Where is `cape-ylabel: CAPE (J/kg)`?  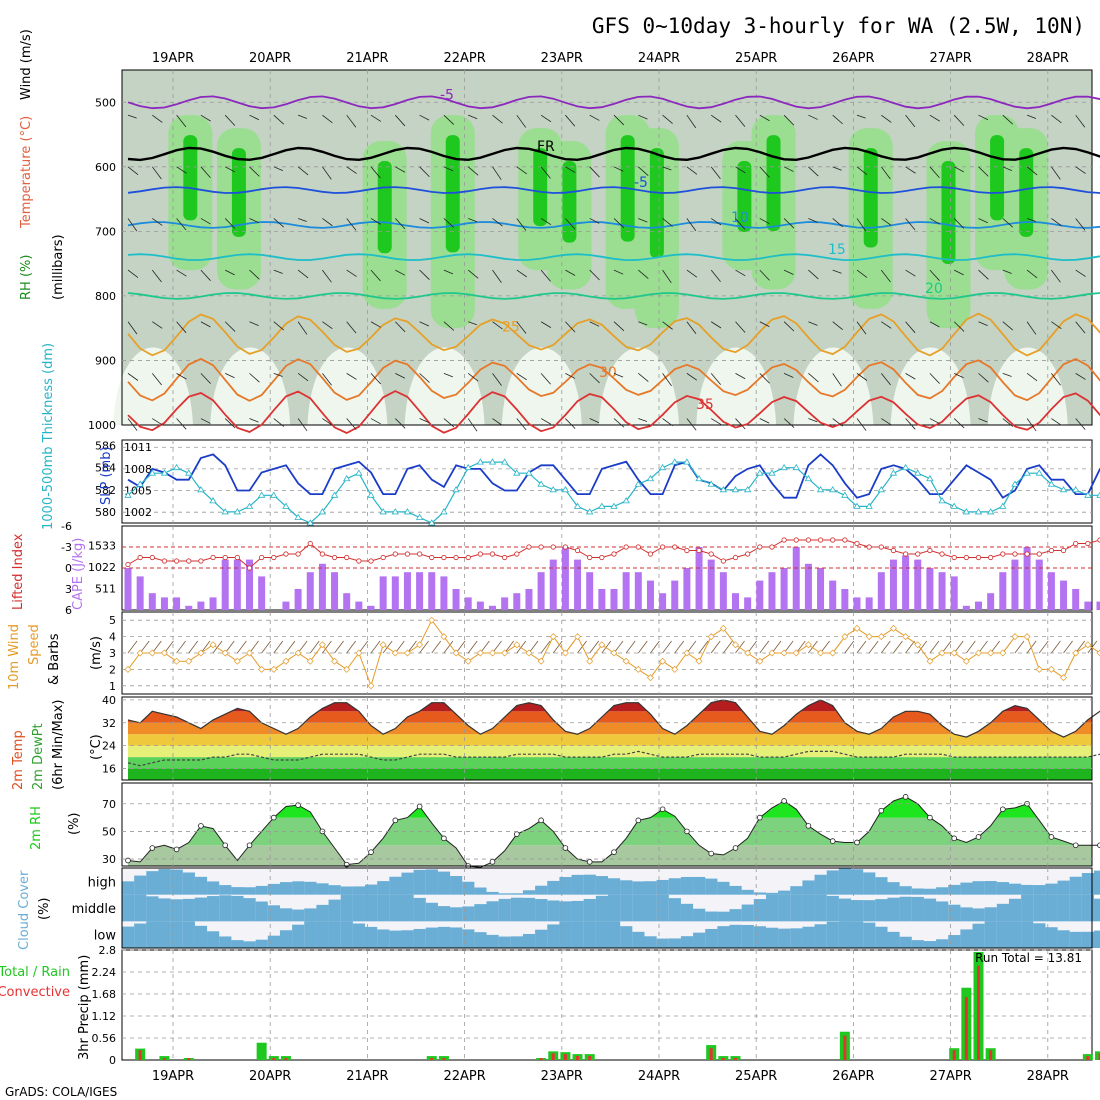
cape-ylabel: CAPE (J/kg) is located at coordinates (78, 574).